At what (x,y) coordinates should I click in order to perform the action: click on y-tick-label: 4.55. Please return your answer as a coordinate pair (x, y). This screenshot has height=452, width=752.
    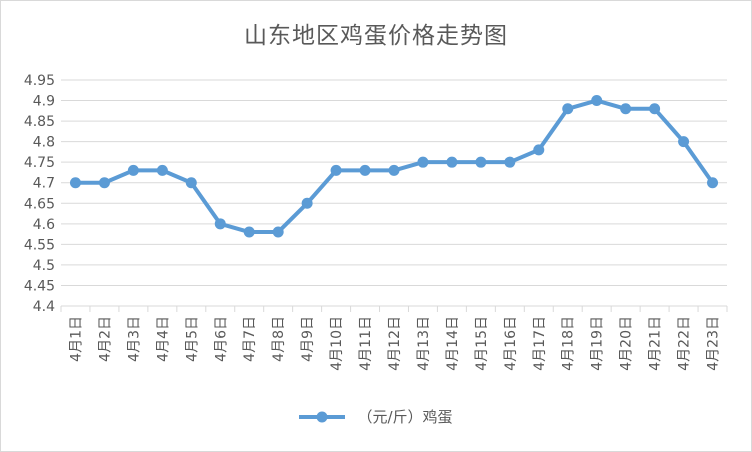
    Looking at the image, I should click on (39, 245).